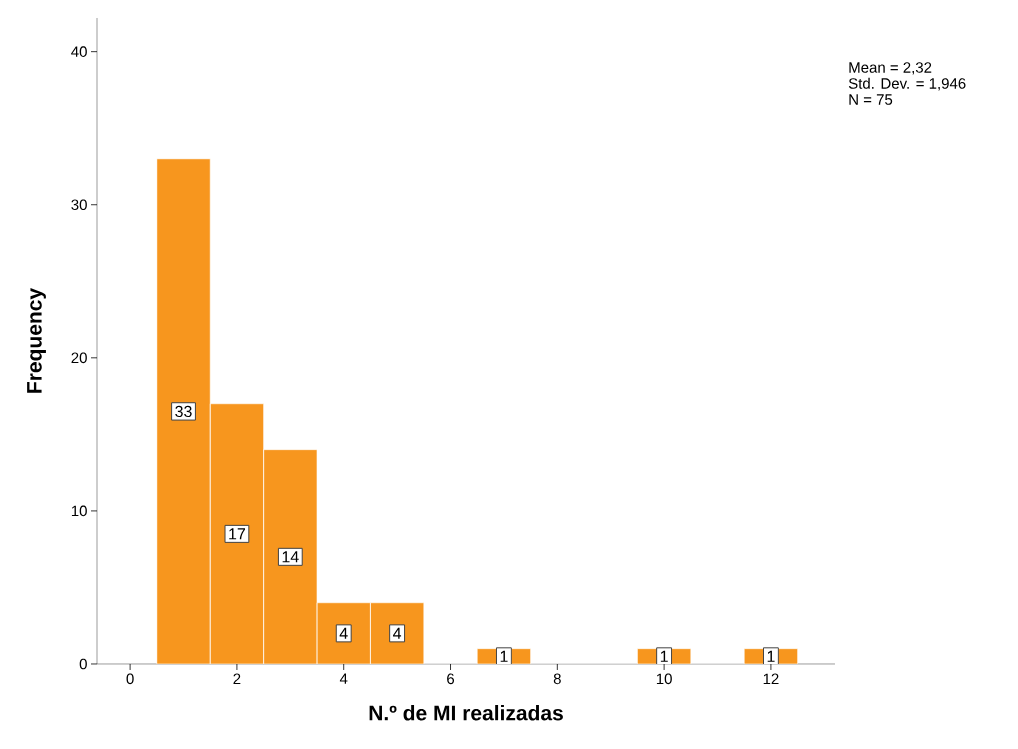  I want to click on y-tick-label: 20, so click(79, 358).